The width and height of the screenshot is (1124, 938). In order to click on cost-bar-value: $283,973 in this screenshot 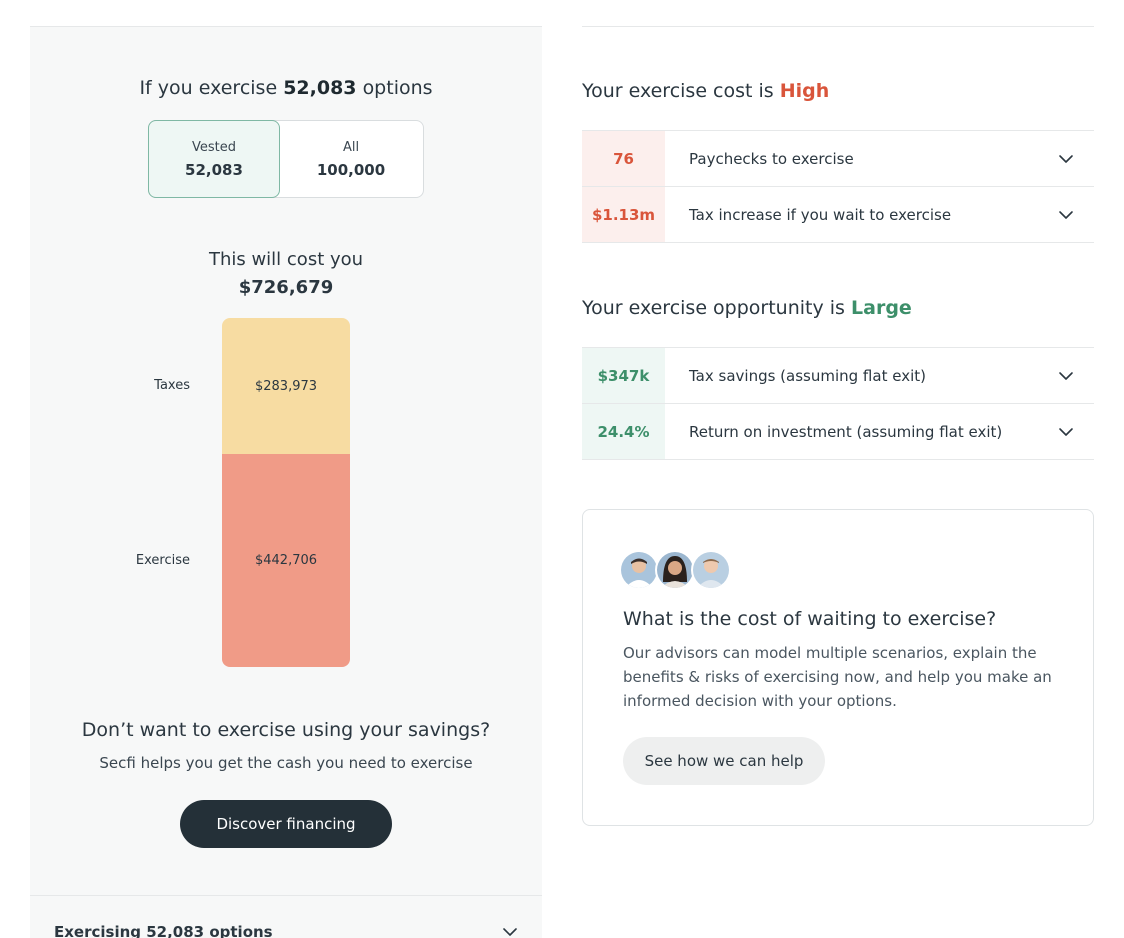, I will do `click(286, 386)`.